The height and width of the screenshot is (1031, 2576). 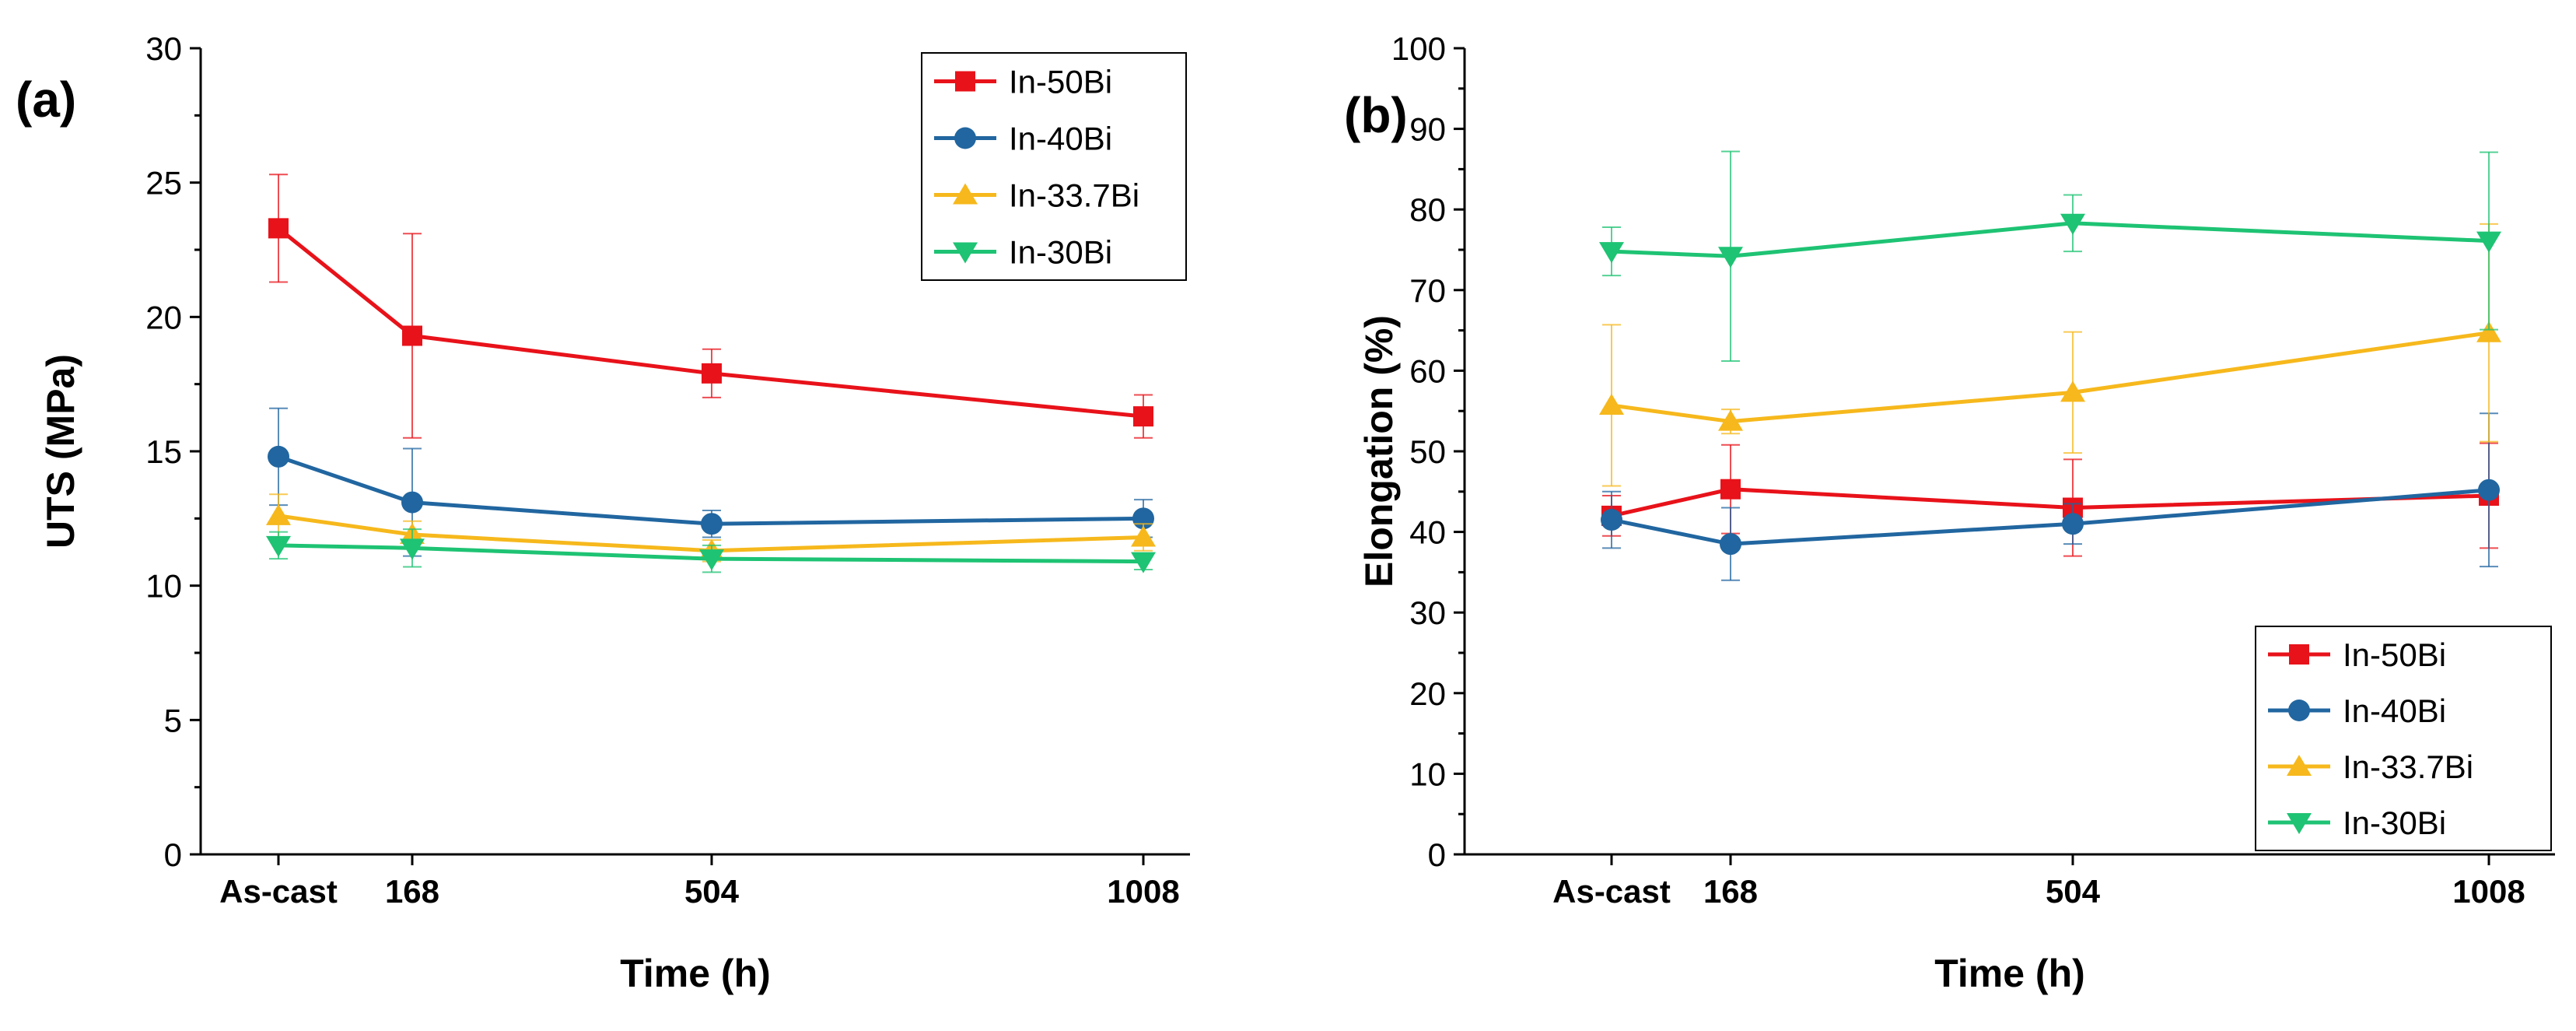 I want to click on series-In-33.7Bi, so click(x=2050, y=355).